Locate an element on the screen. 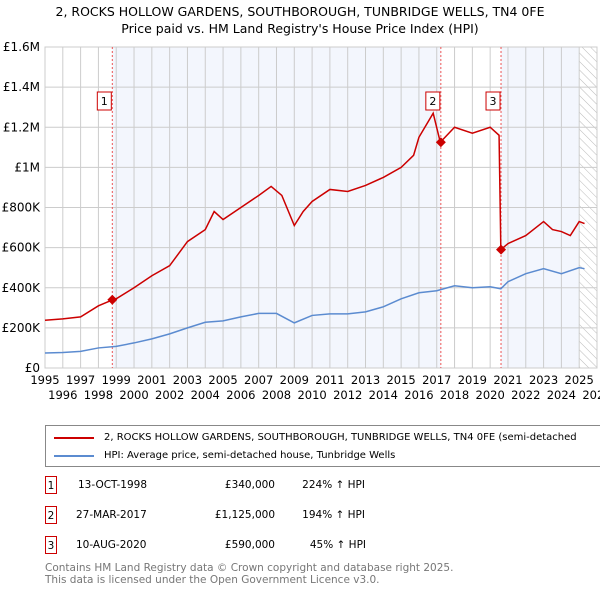 This screenshot has height=590, width=600. x-tick-label: 2001 is located at coordinates (151, 380).